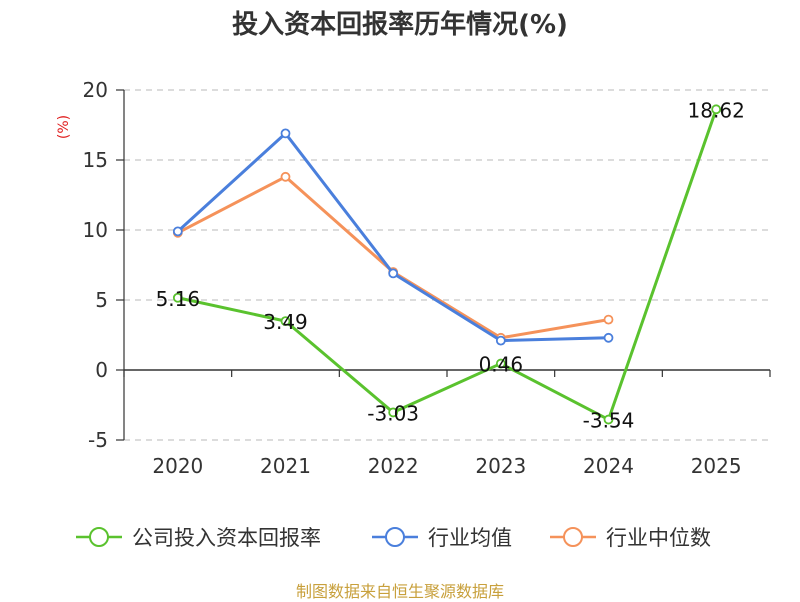  I want to click on y-tick-label: 10, so click(95, 230).